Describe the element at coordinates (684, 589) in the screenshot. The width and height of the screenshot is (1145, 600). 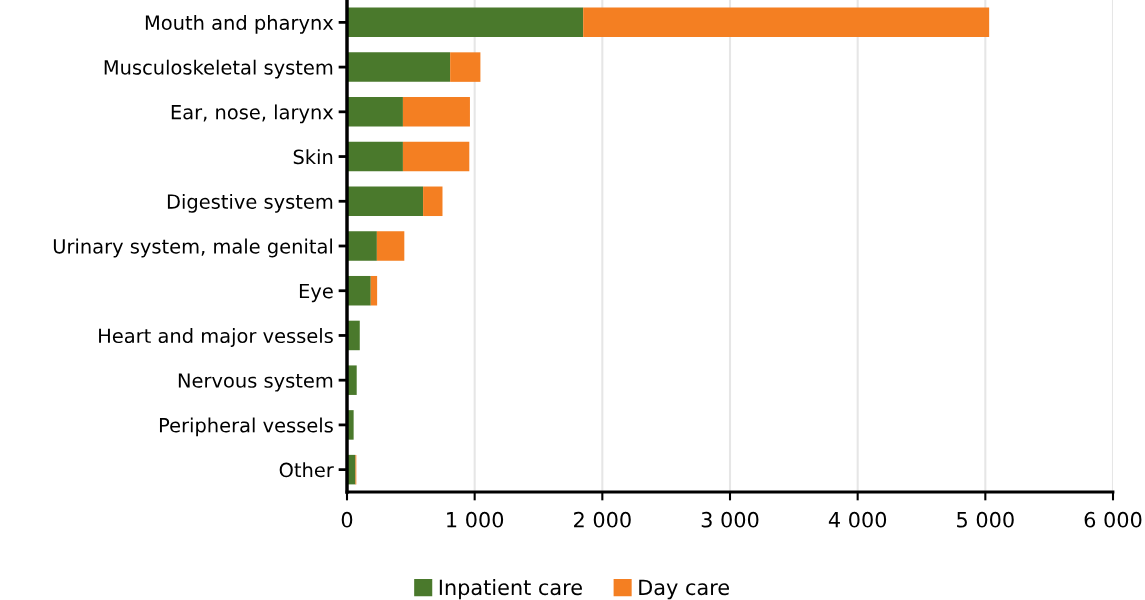
I see `legend-label: Day care` at that location.